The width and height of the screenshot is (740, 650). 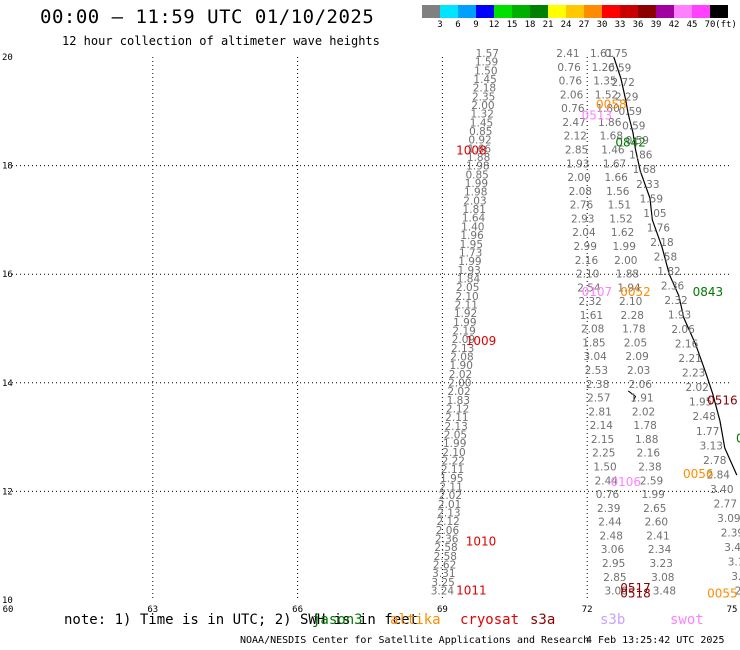 I want to click on x-tick-label: 69, so click(x=442, y=610).